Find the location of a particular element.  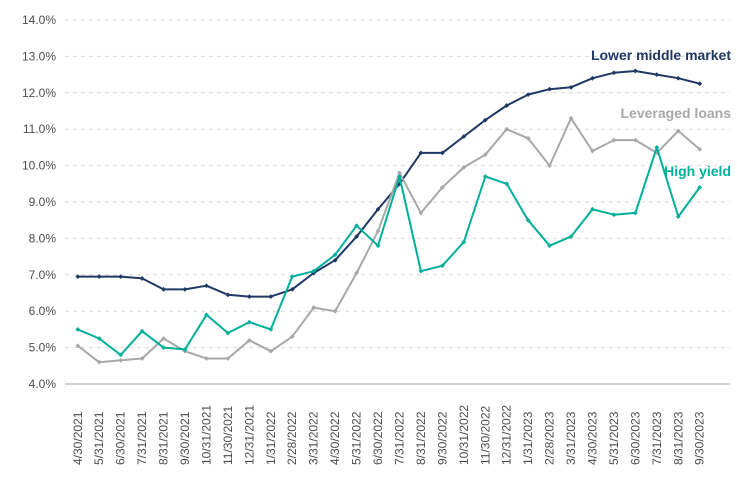

x-tick-label: 4/30/2021 is located at coordinates (78, 438).